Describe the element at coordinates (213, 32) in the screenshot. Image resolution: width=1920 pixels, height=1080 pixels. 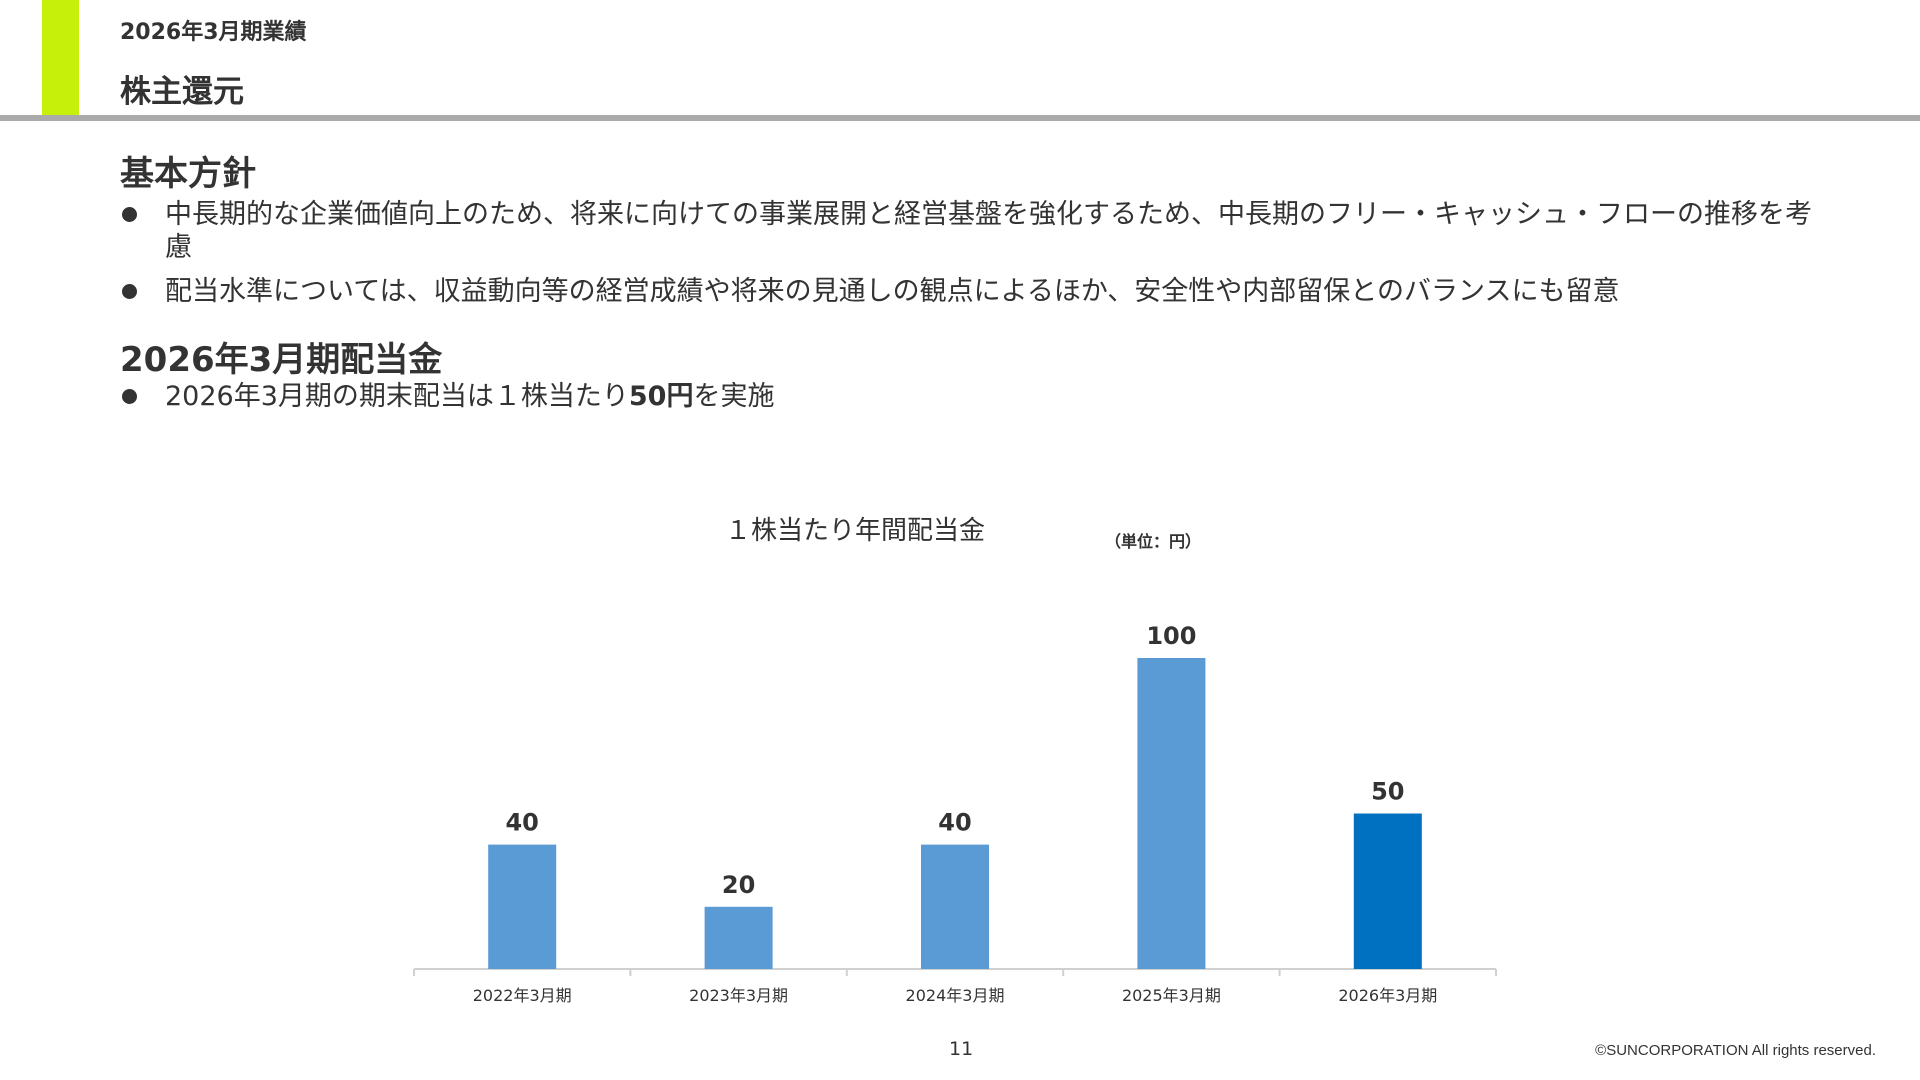
I see `breadcrumb: 2026年3月期業績` at that location.